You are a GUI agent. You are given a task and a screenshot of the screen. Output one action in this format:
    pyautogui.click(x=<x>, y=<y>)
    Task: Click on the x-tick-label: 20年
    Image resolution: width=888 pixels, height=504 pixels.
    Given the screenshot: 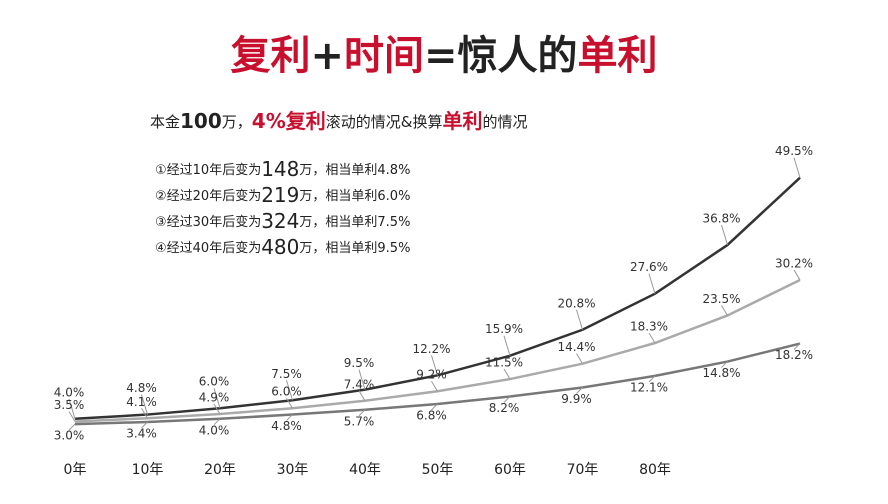 What is the action you would take?
    pyautogui.click(x=220, y=470)
    